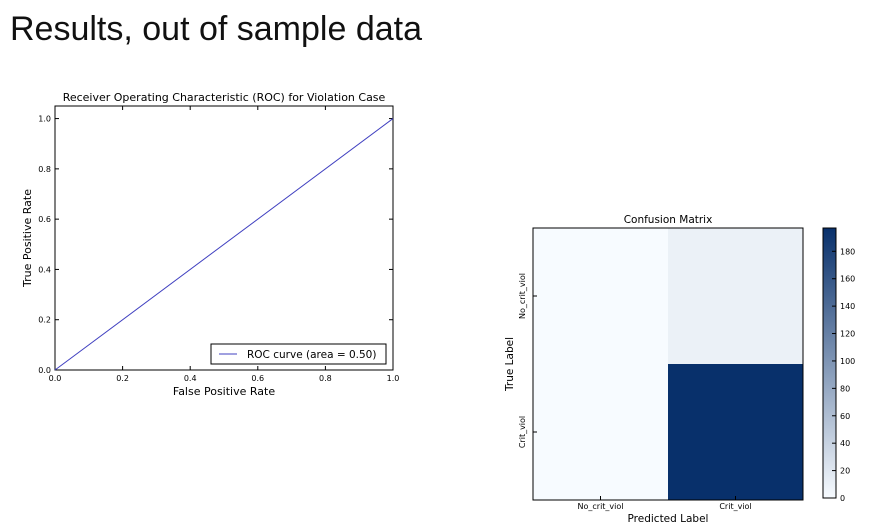  I want to click on confusion-matrix-title: Confusion Matrix, so click(668, 220).